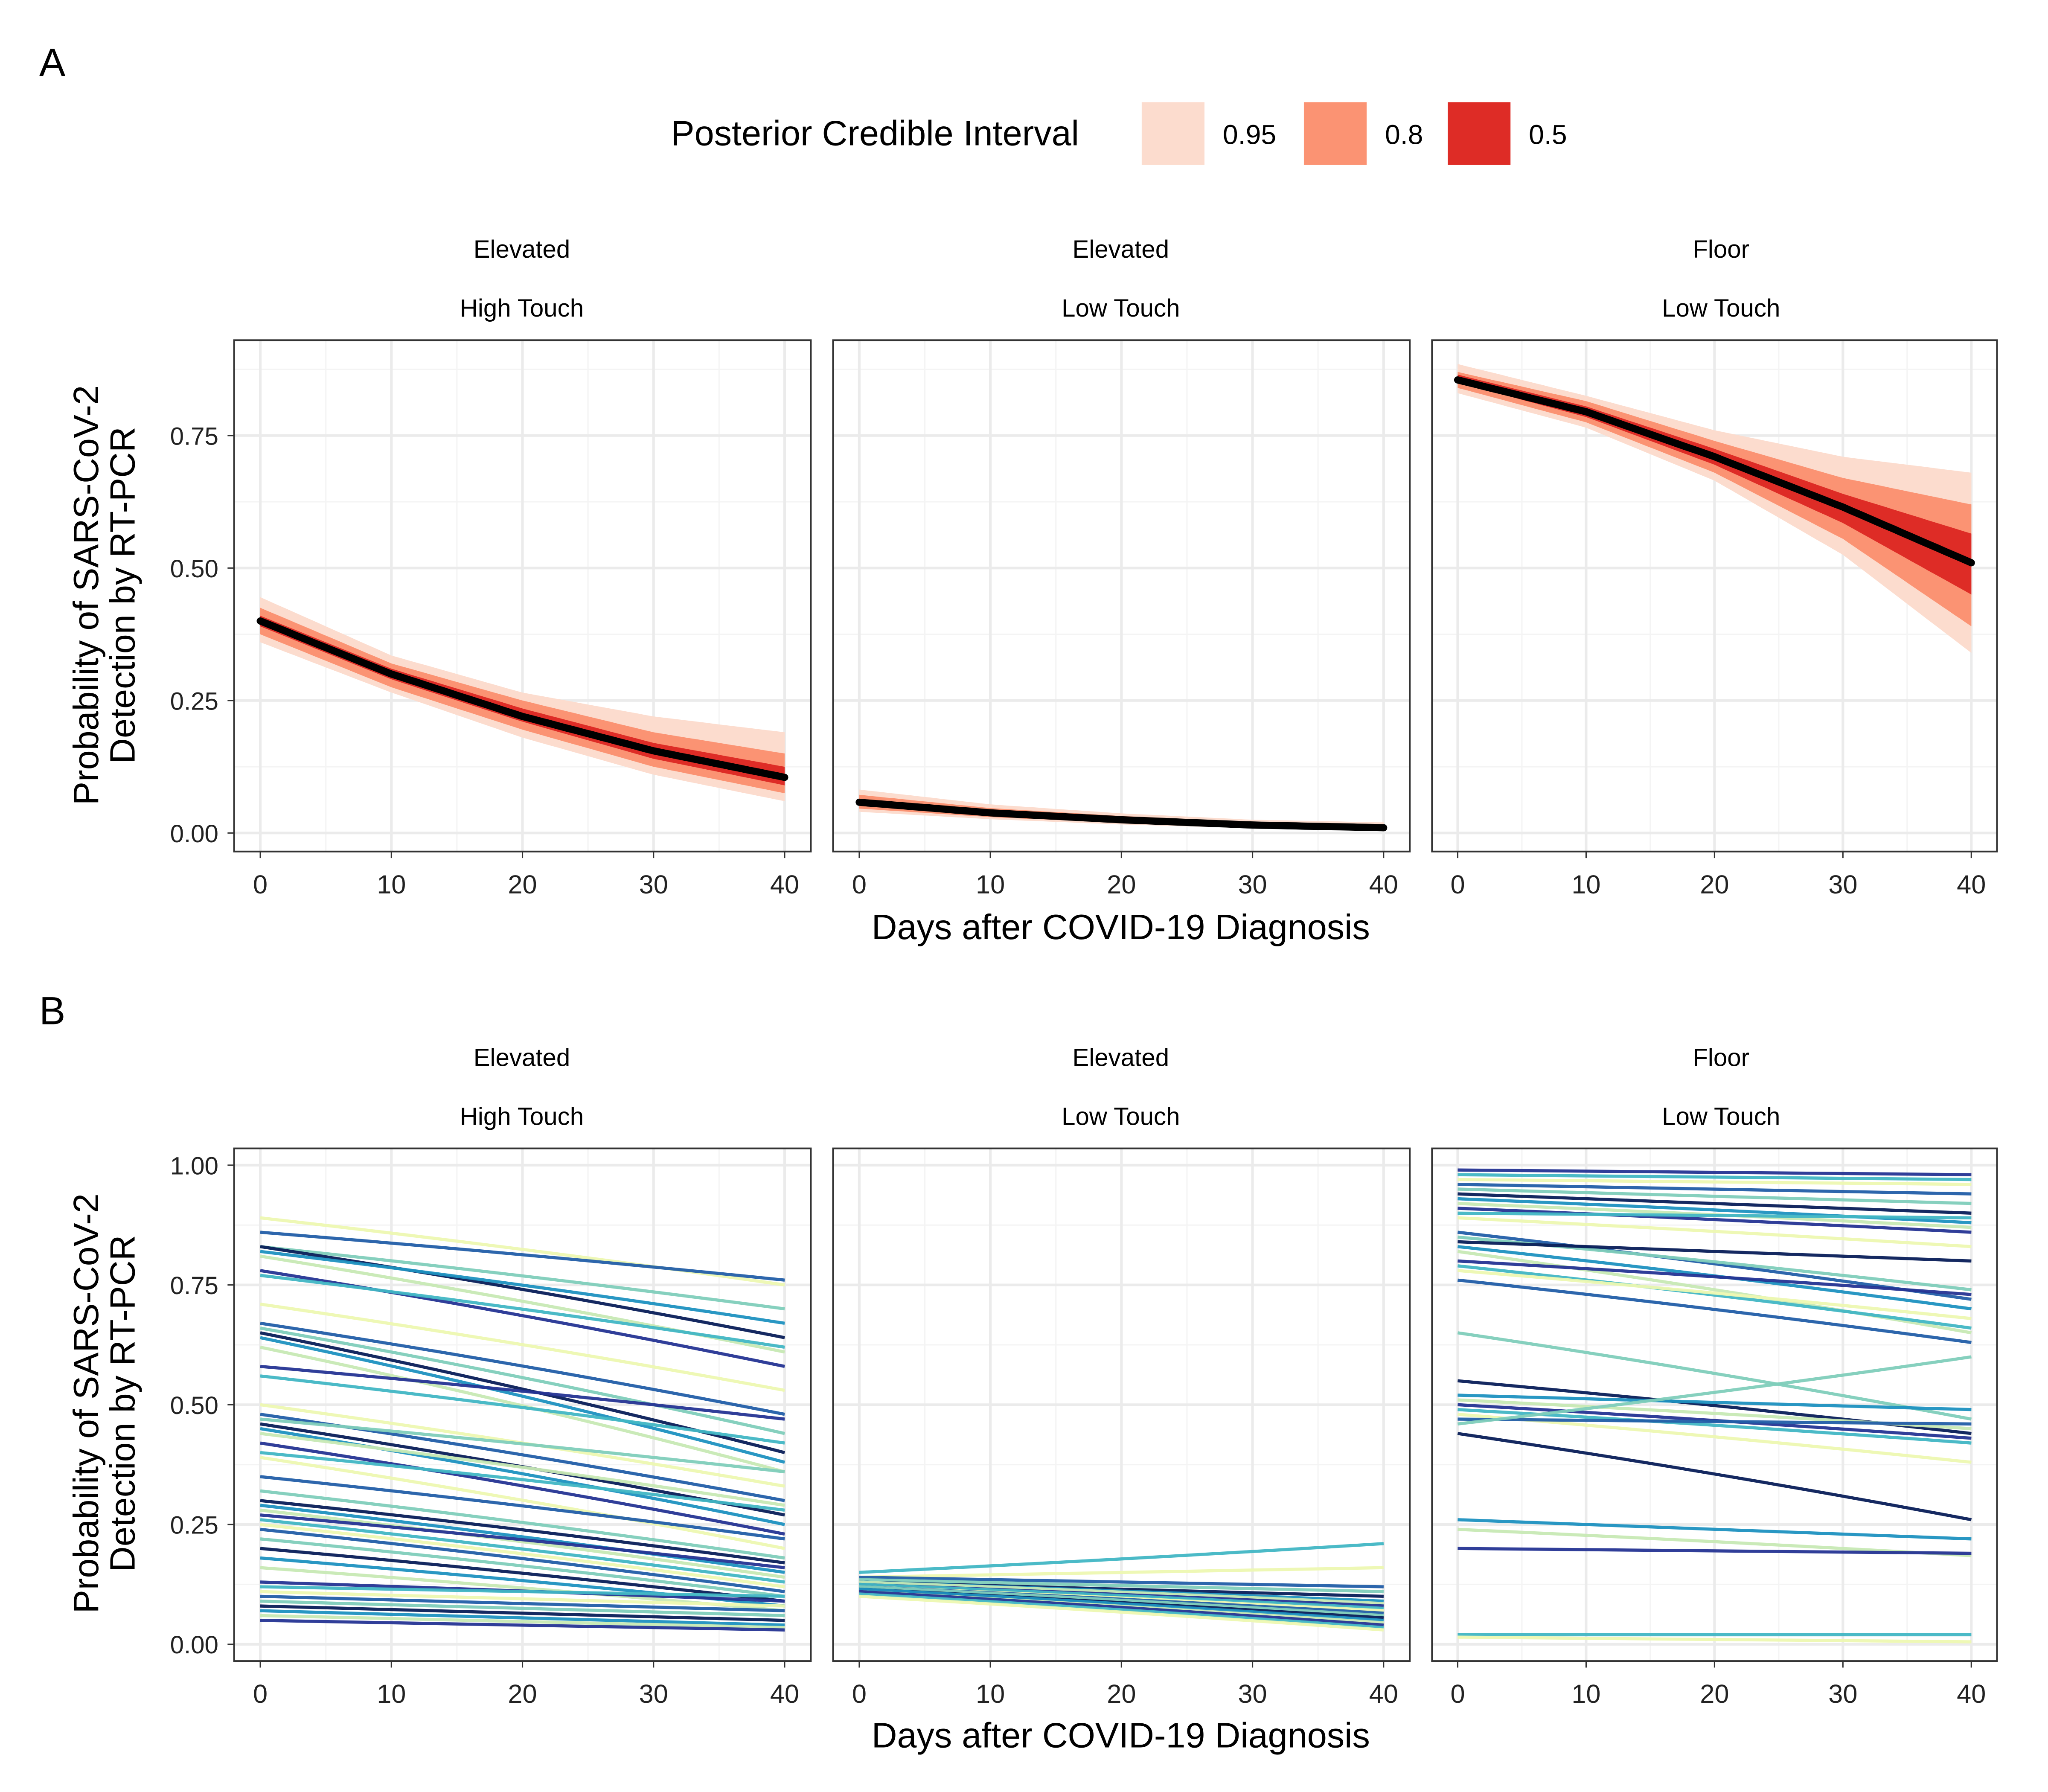 The image size is (2048, 1792). Describe the element at coordinates (1121, 1735) in the screenshot. I see `xlabel-b: Days after COVID-19 Diagnosis` at that location.